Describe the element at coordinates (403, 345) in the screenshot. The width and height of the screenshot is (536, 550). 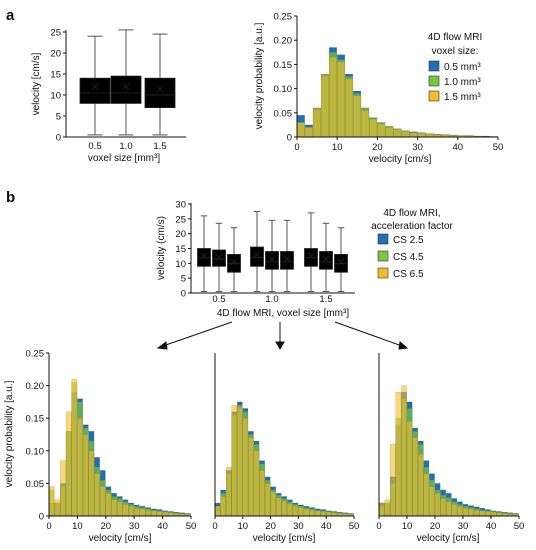
I see `arrow-right-head` at that location.